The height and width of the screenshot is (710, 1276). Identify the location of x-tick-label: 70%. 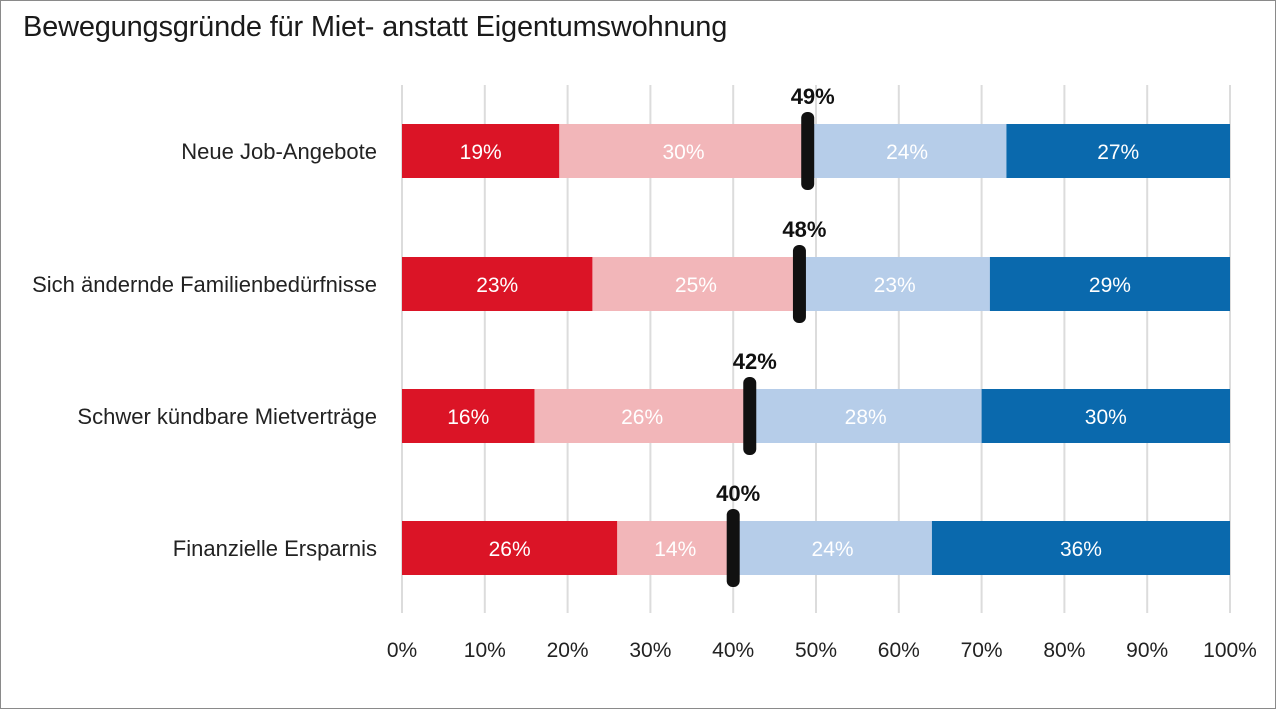
(982, 650).